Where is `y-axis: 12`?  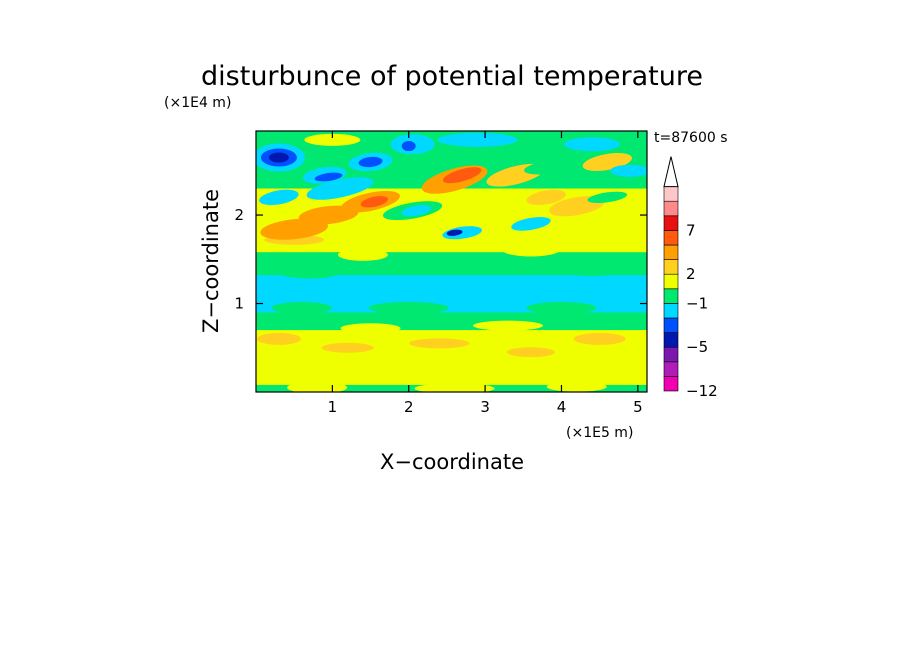
y-axis: 12 is located at coordinates (440, 259).